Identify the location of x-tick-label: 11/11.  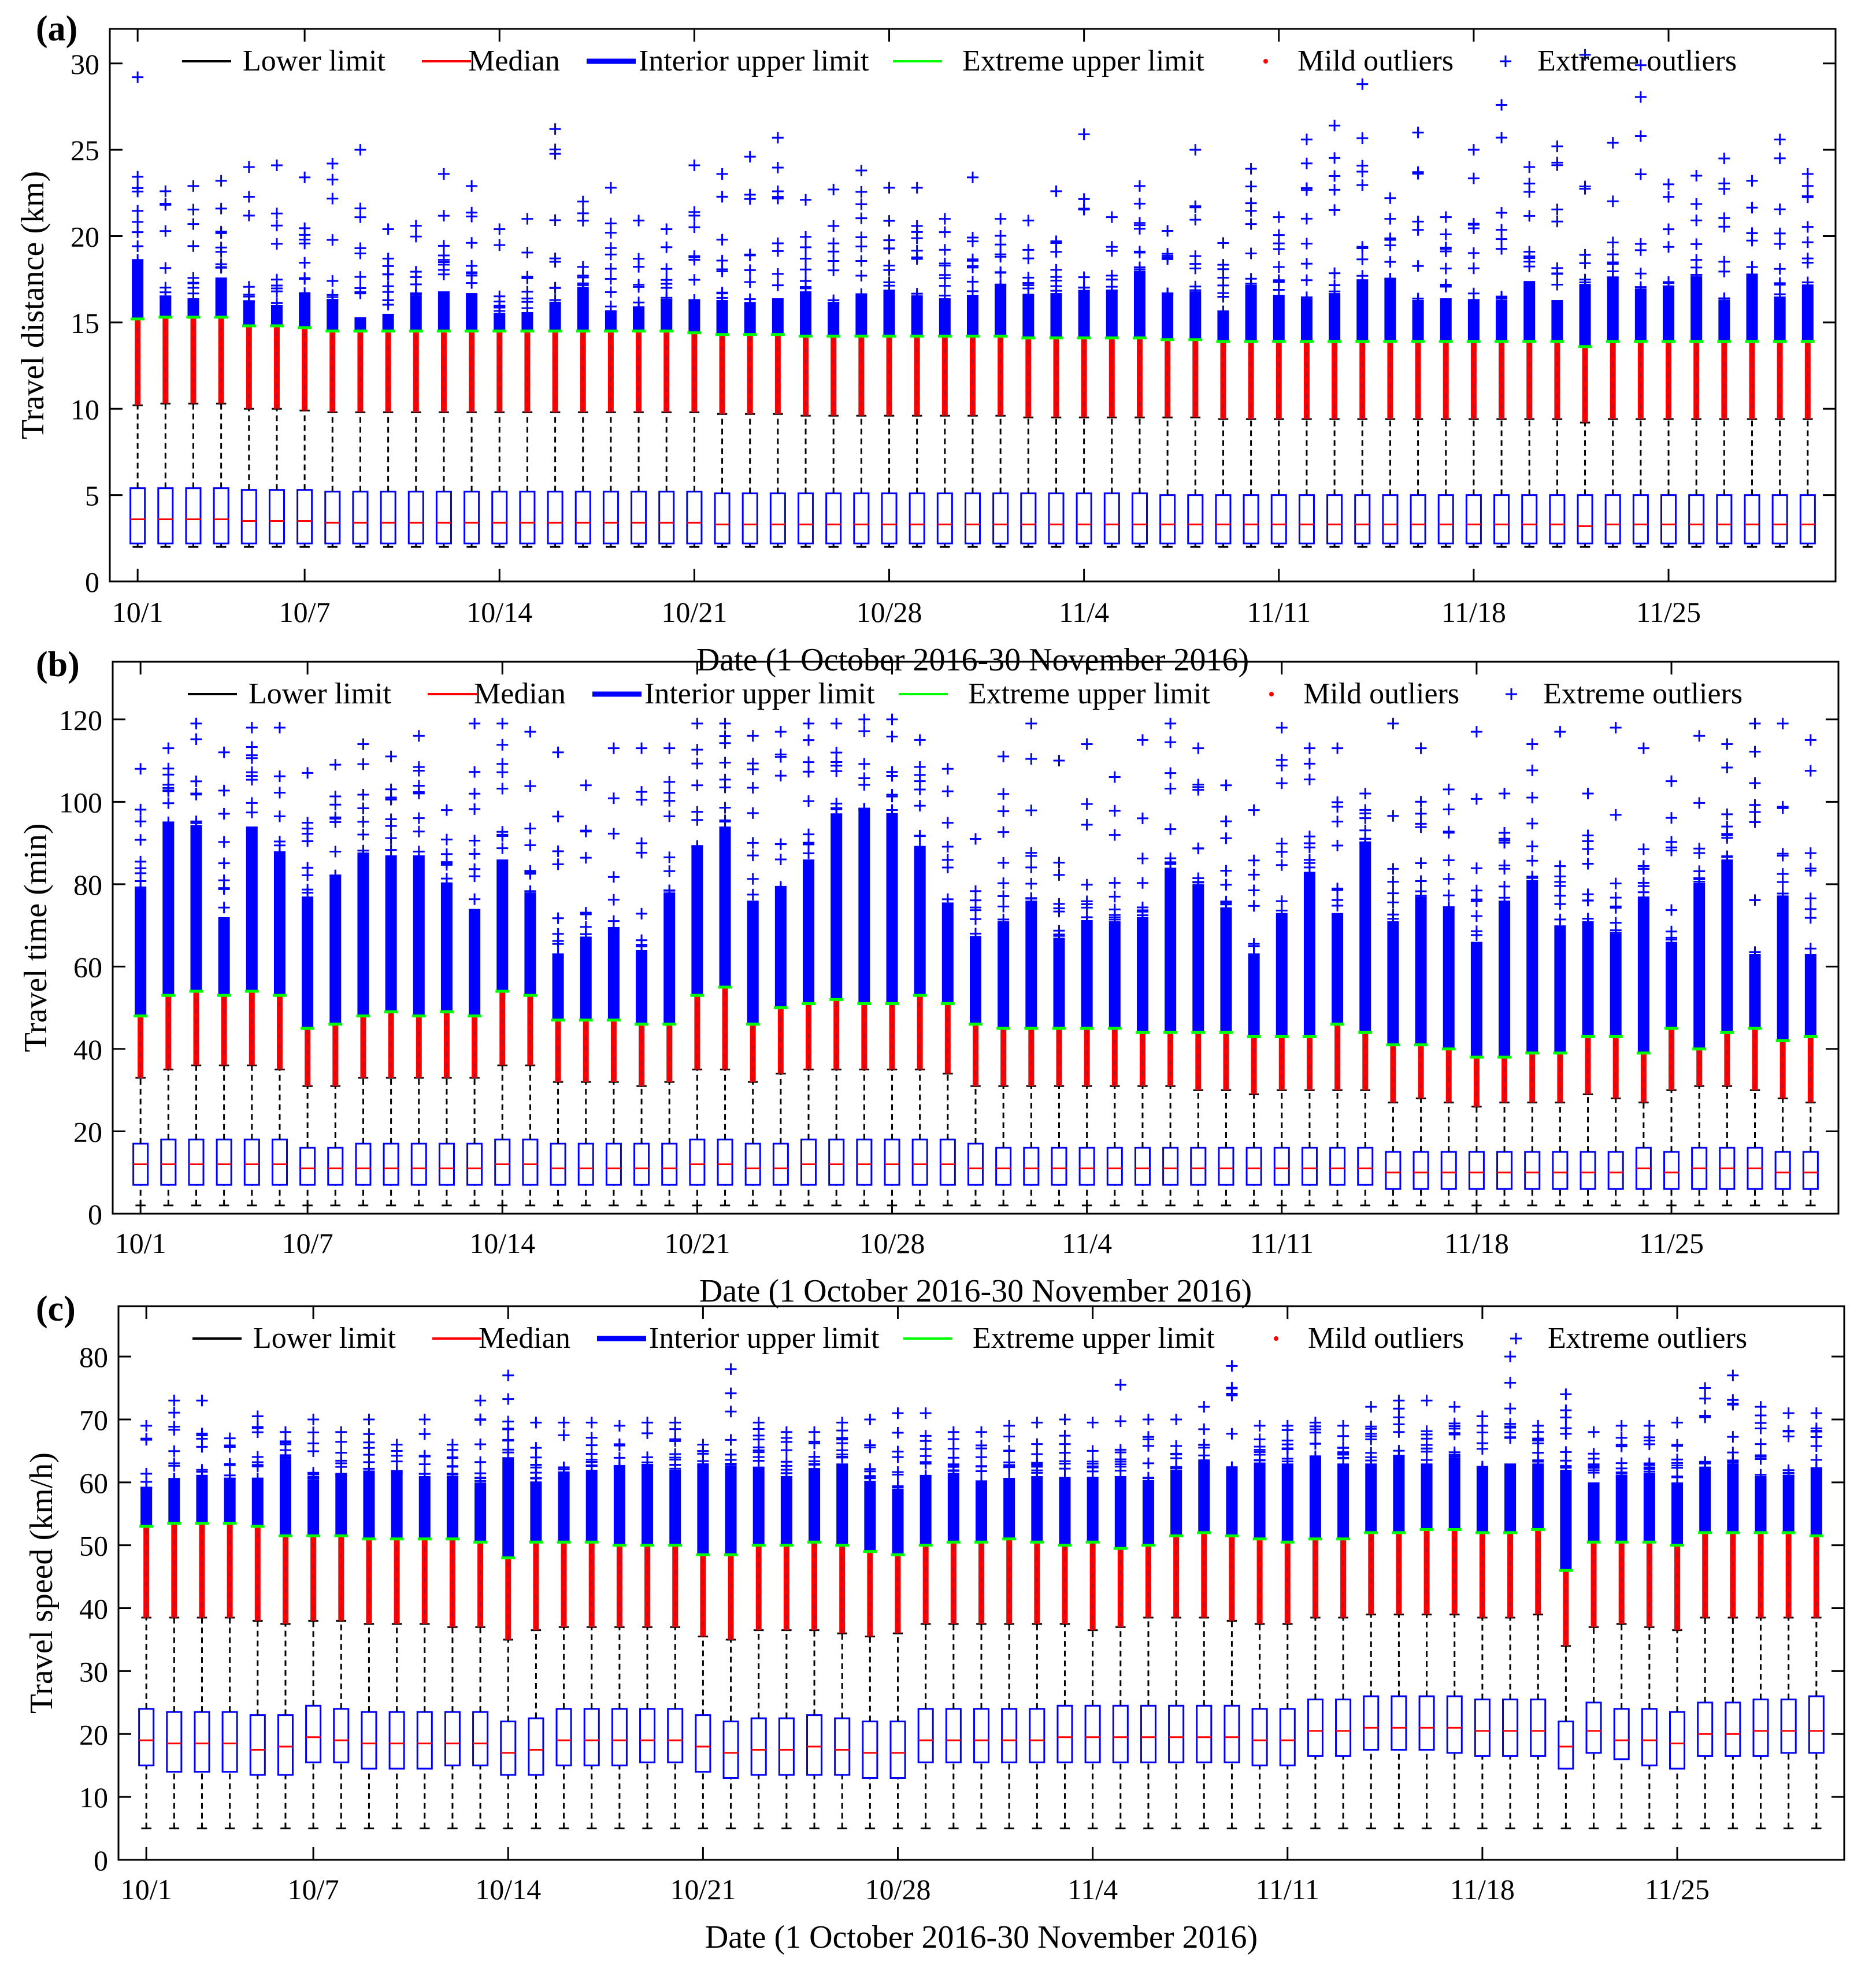
(1287, 1889).